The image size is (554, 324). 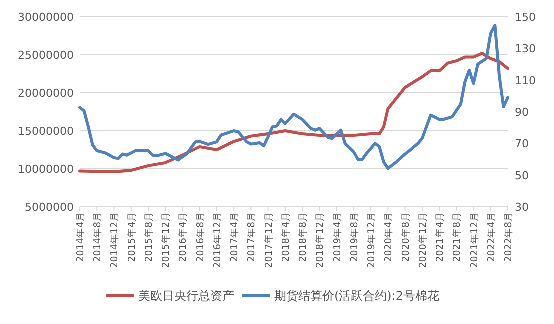 I want to click on x-tick-label: 2020年4月, so click(x=388, y=237).